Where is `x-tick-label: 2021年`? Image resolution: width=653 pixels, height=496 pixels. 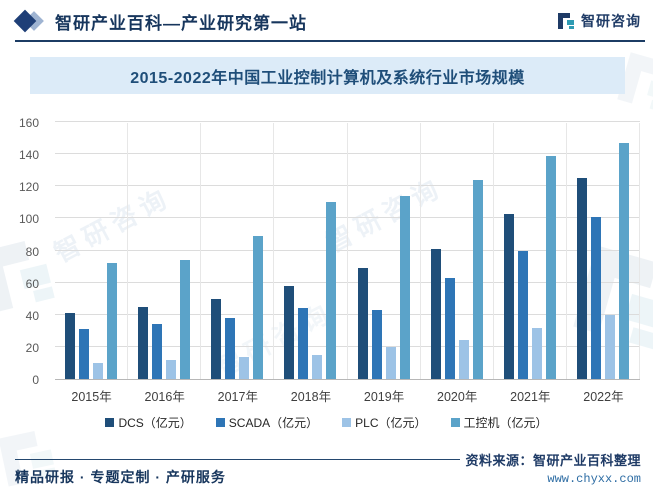
x-tick-label: 2021年 is located at coordinates (530, 397).